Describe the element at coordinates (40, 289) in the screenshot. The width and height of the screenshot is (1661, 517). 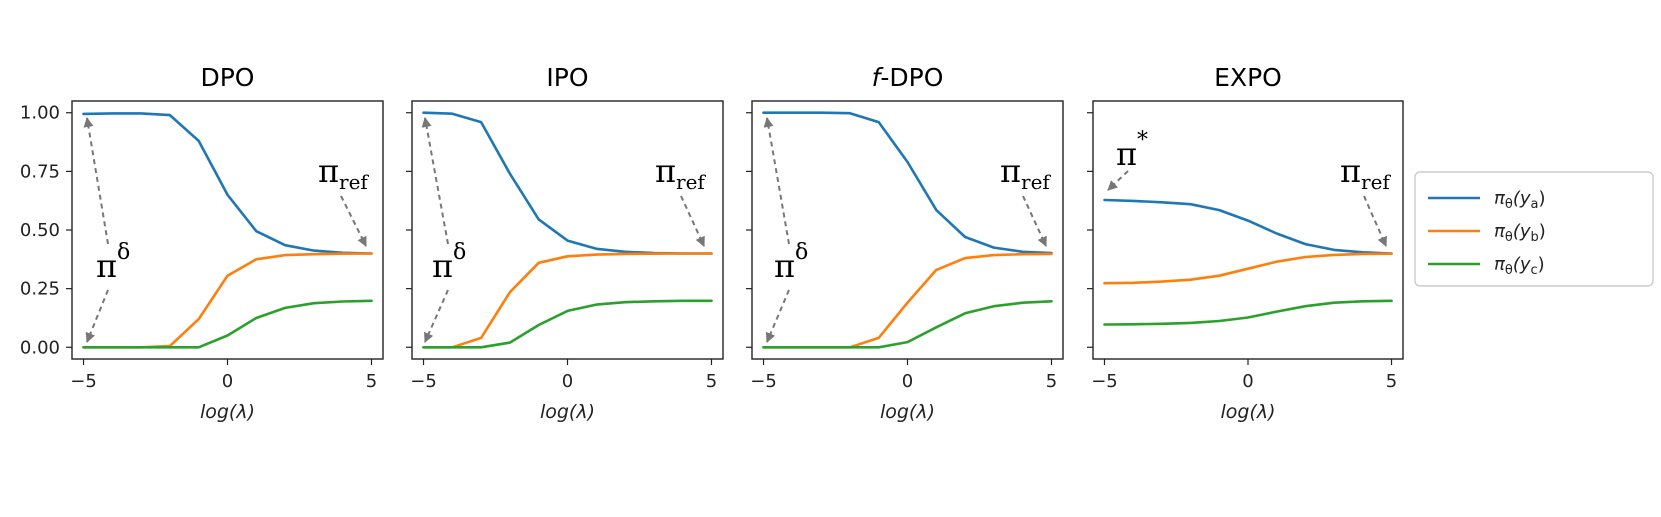
I see `y-tick-label: 0.25` at that location.